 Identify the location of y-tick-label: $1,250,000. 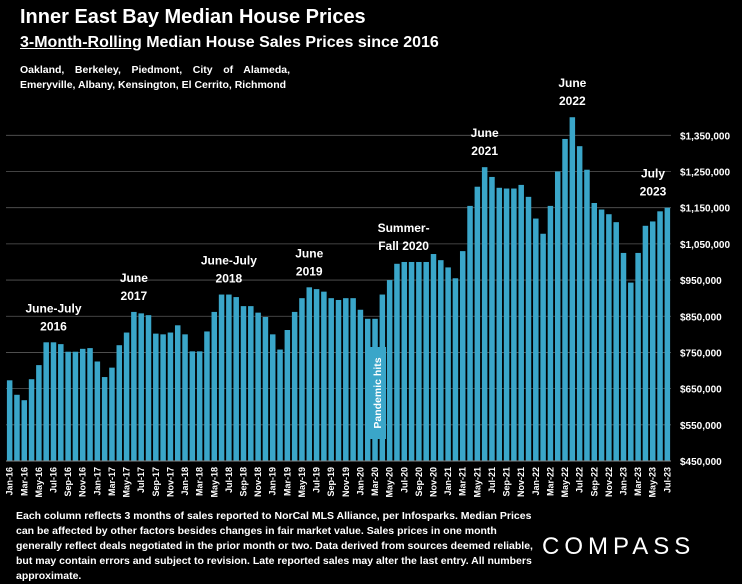
(705, 173).